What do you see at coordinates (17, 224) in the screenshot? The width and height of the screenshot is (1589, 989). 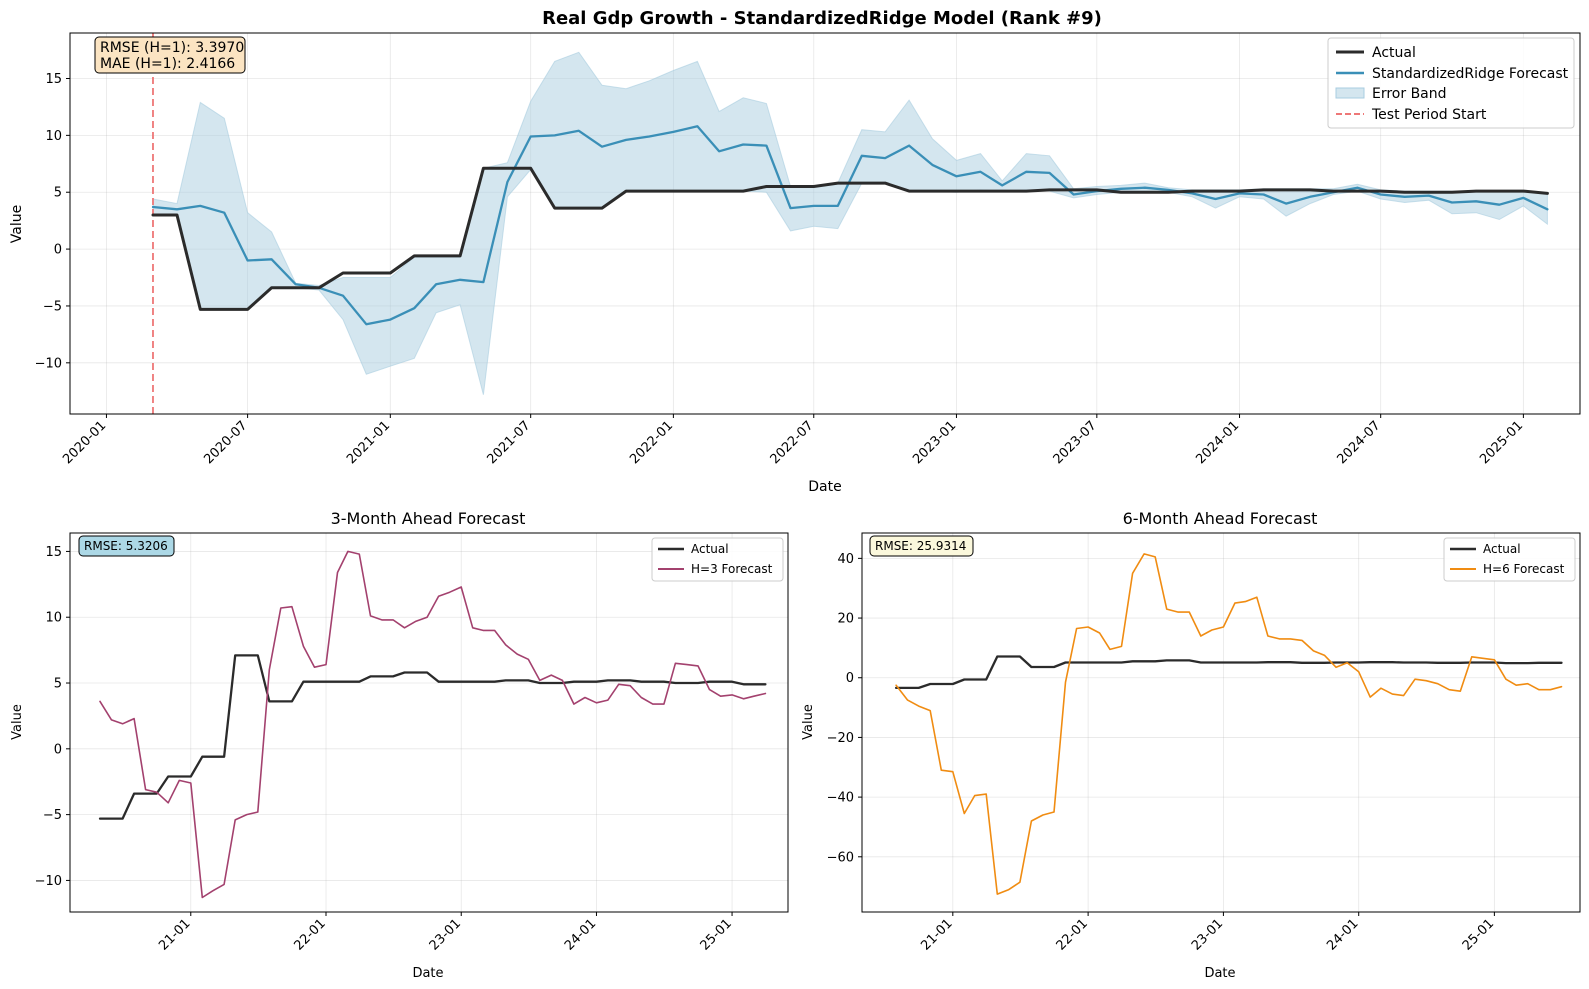 I see `main-y-axis-label: Value` at bounding box center [17, 224].